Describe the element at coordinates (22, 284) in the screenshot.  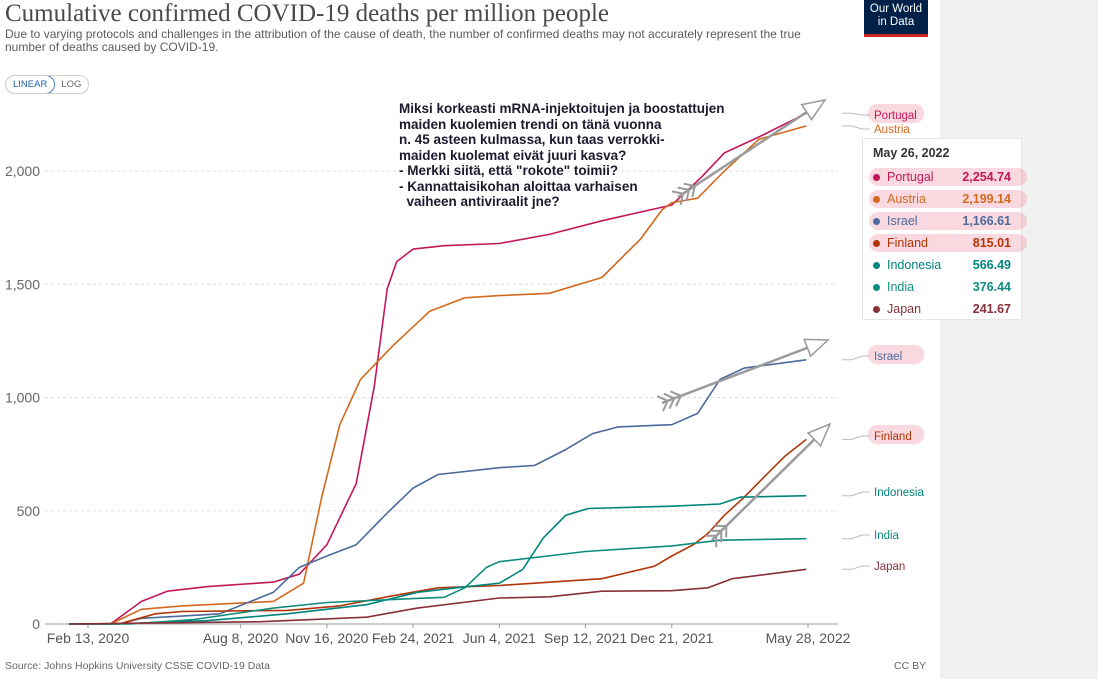
I see `y-tick-label: 1,500` at that location.